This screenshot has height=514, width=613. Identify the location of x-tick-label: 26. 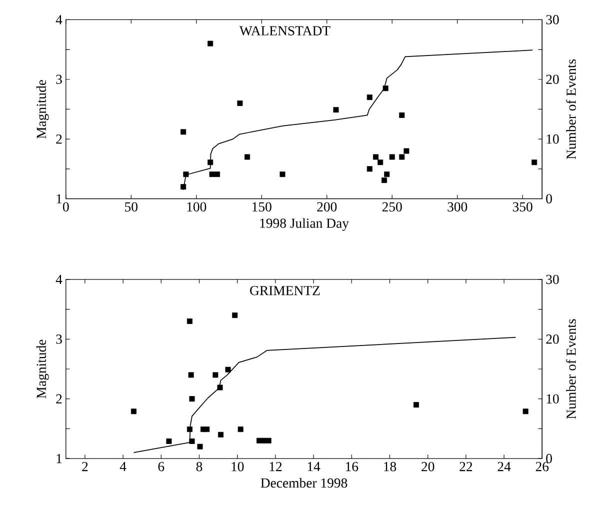
(542, 467).